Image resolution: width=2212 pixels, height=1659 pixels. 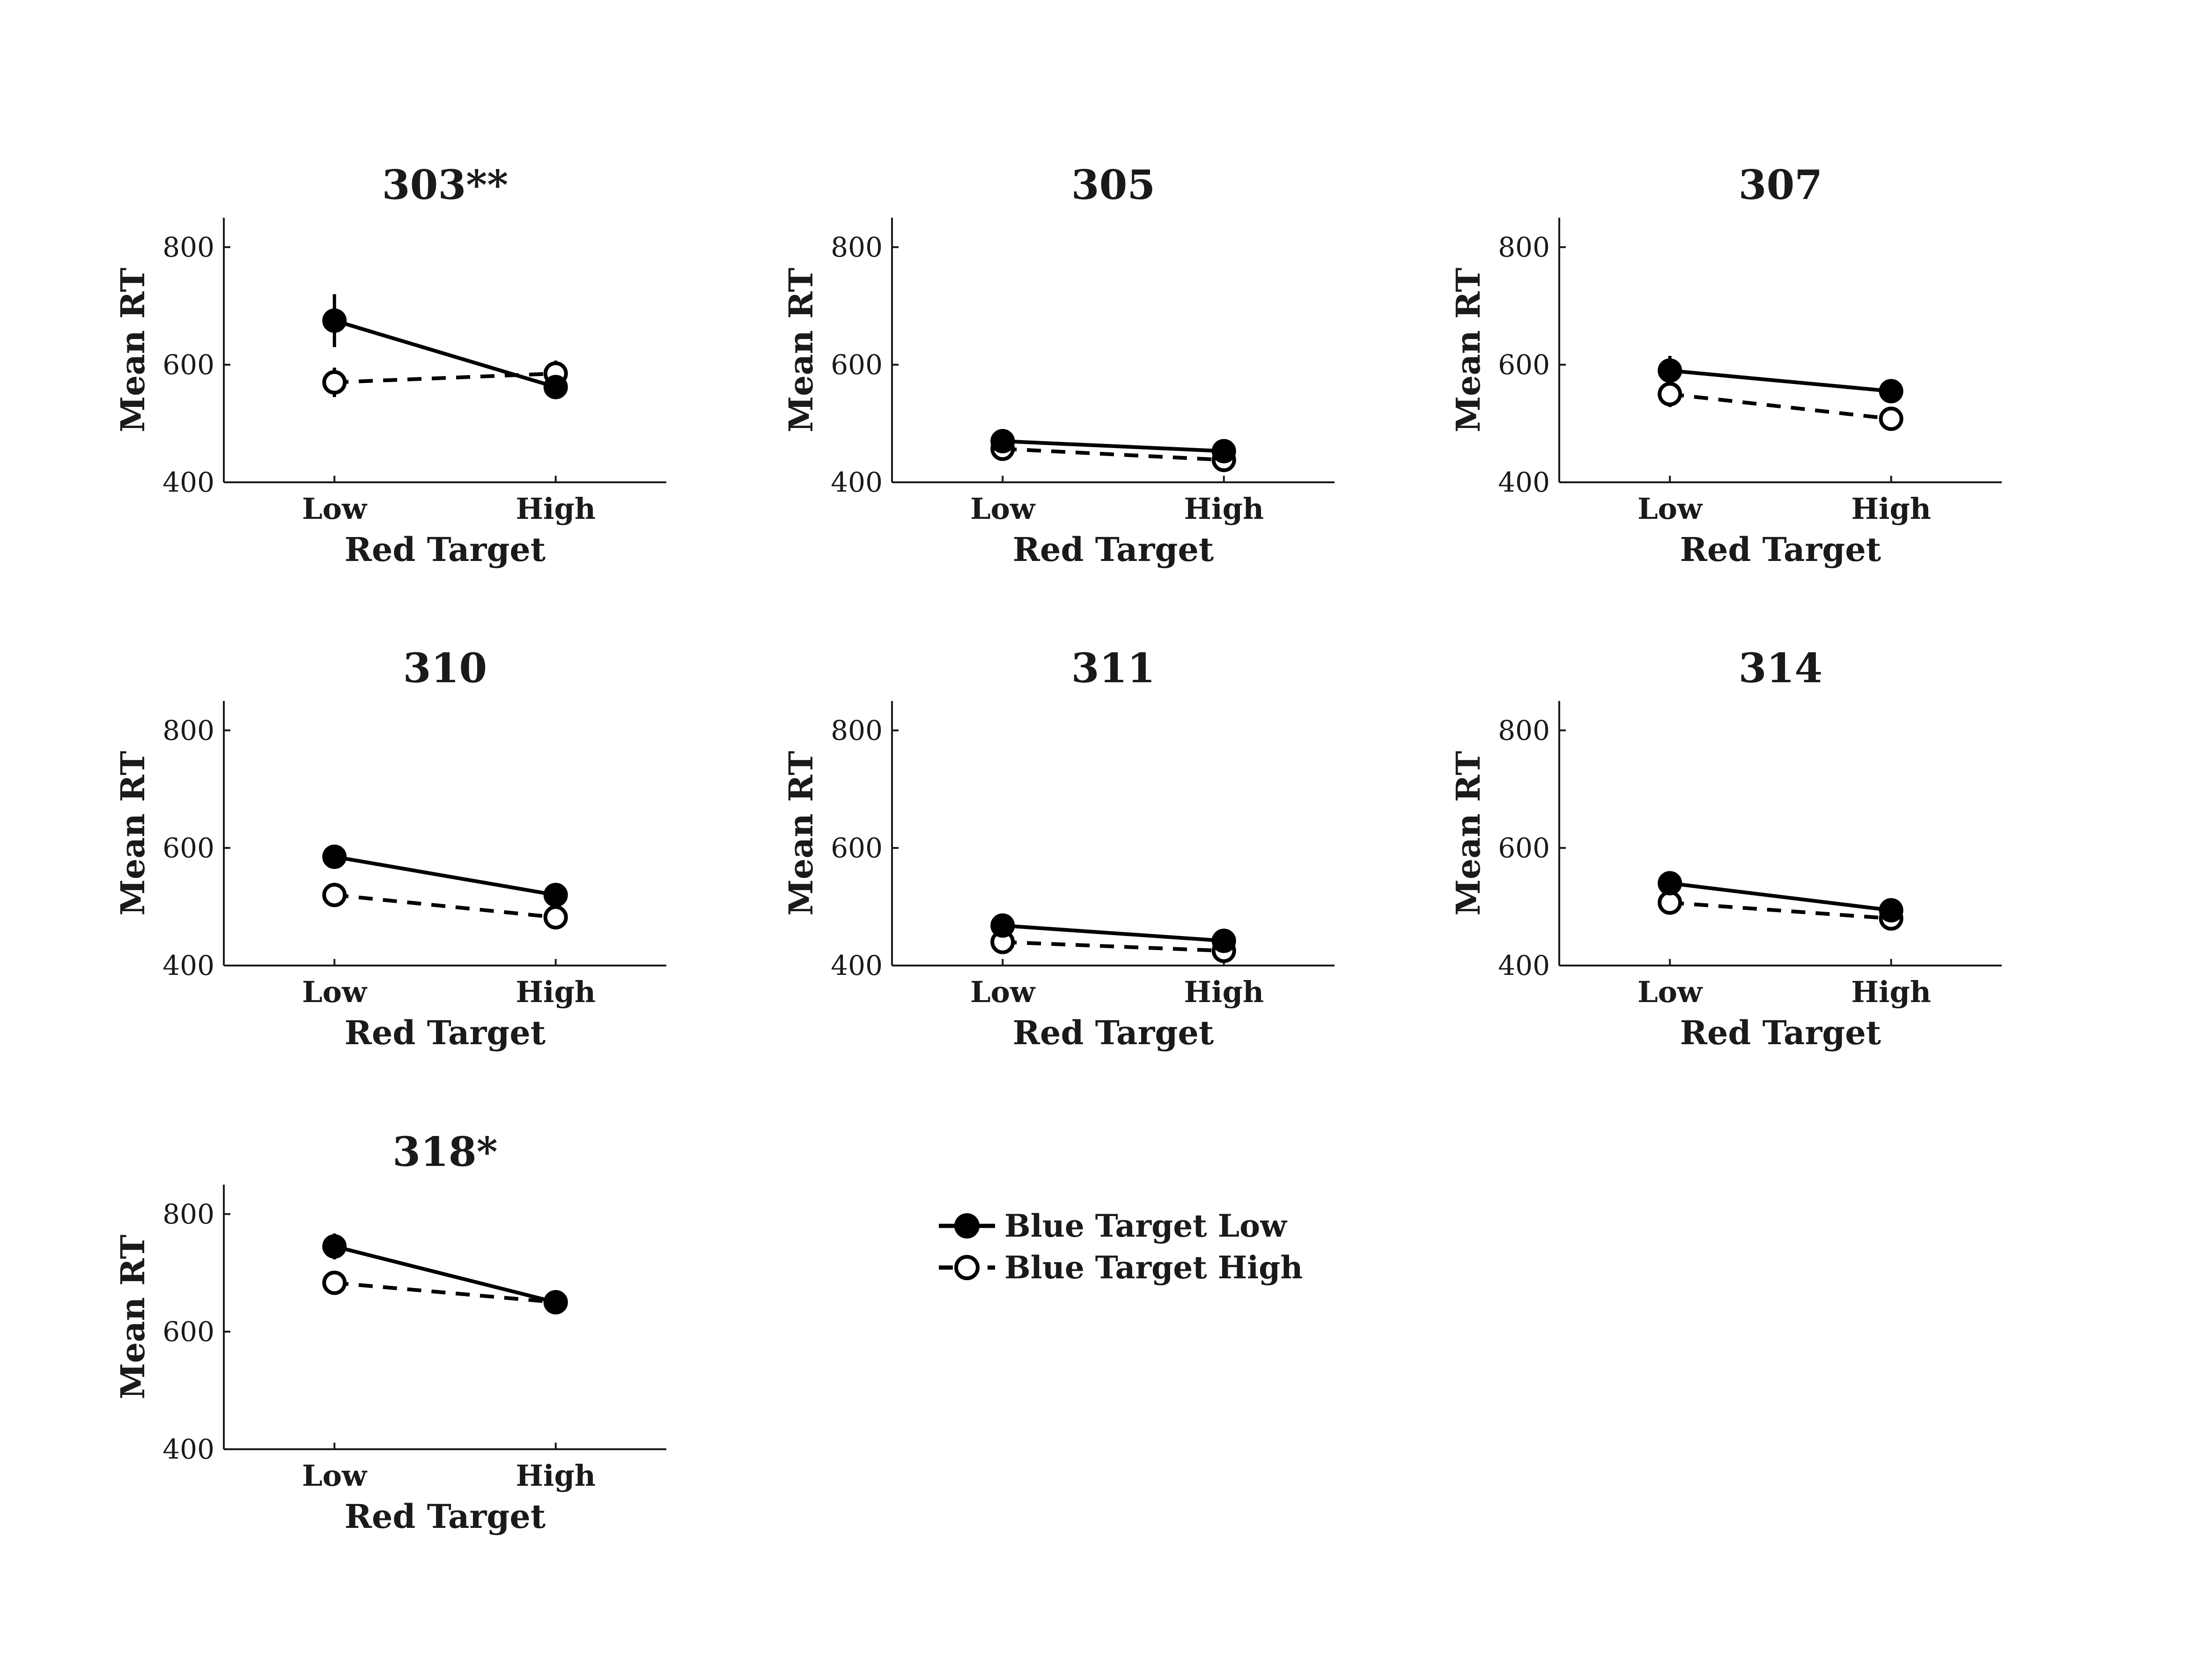 I want to click on panel-title: 307, so click(x=1781, y=186).